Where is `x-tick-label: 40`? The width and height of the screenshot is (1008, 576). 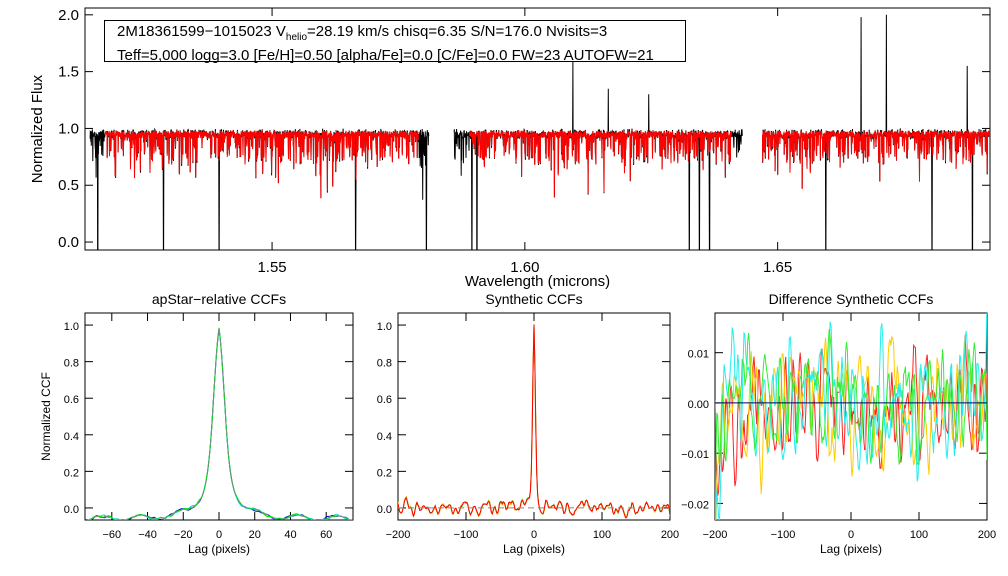
x-tick-label: 40 is located at coordinates (290, 535).